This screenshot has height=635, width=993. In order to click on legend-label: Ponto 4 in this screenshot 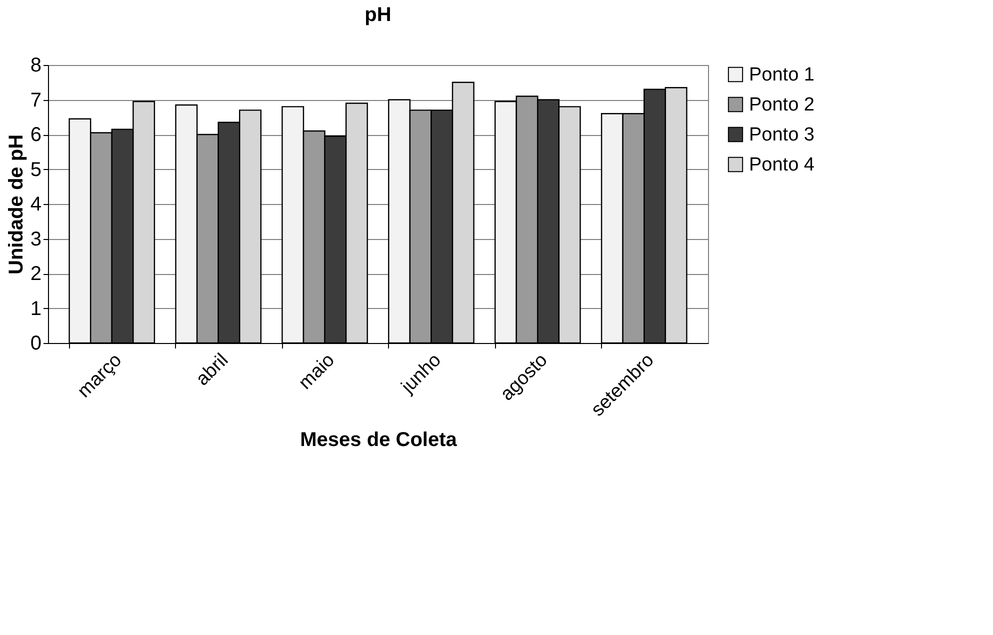, I will do `click(782, 165)`.